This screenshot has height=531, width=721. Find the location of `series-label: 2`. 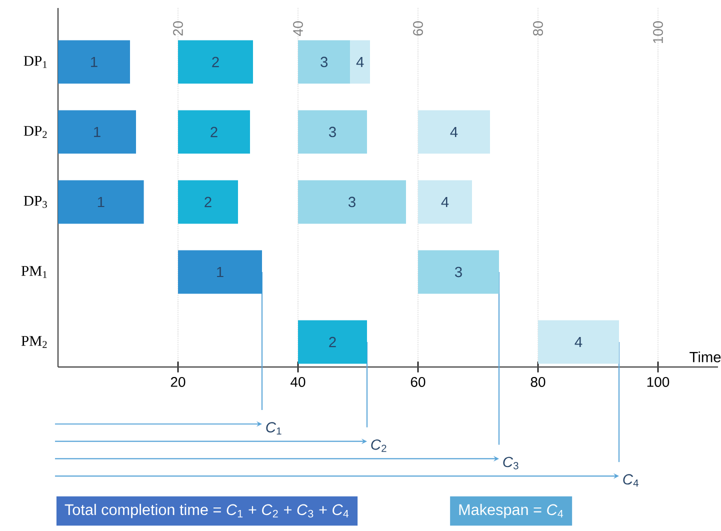

series-label: 2 is located at coordinates (332, 342).